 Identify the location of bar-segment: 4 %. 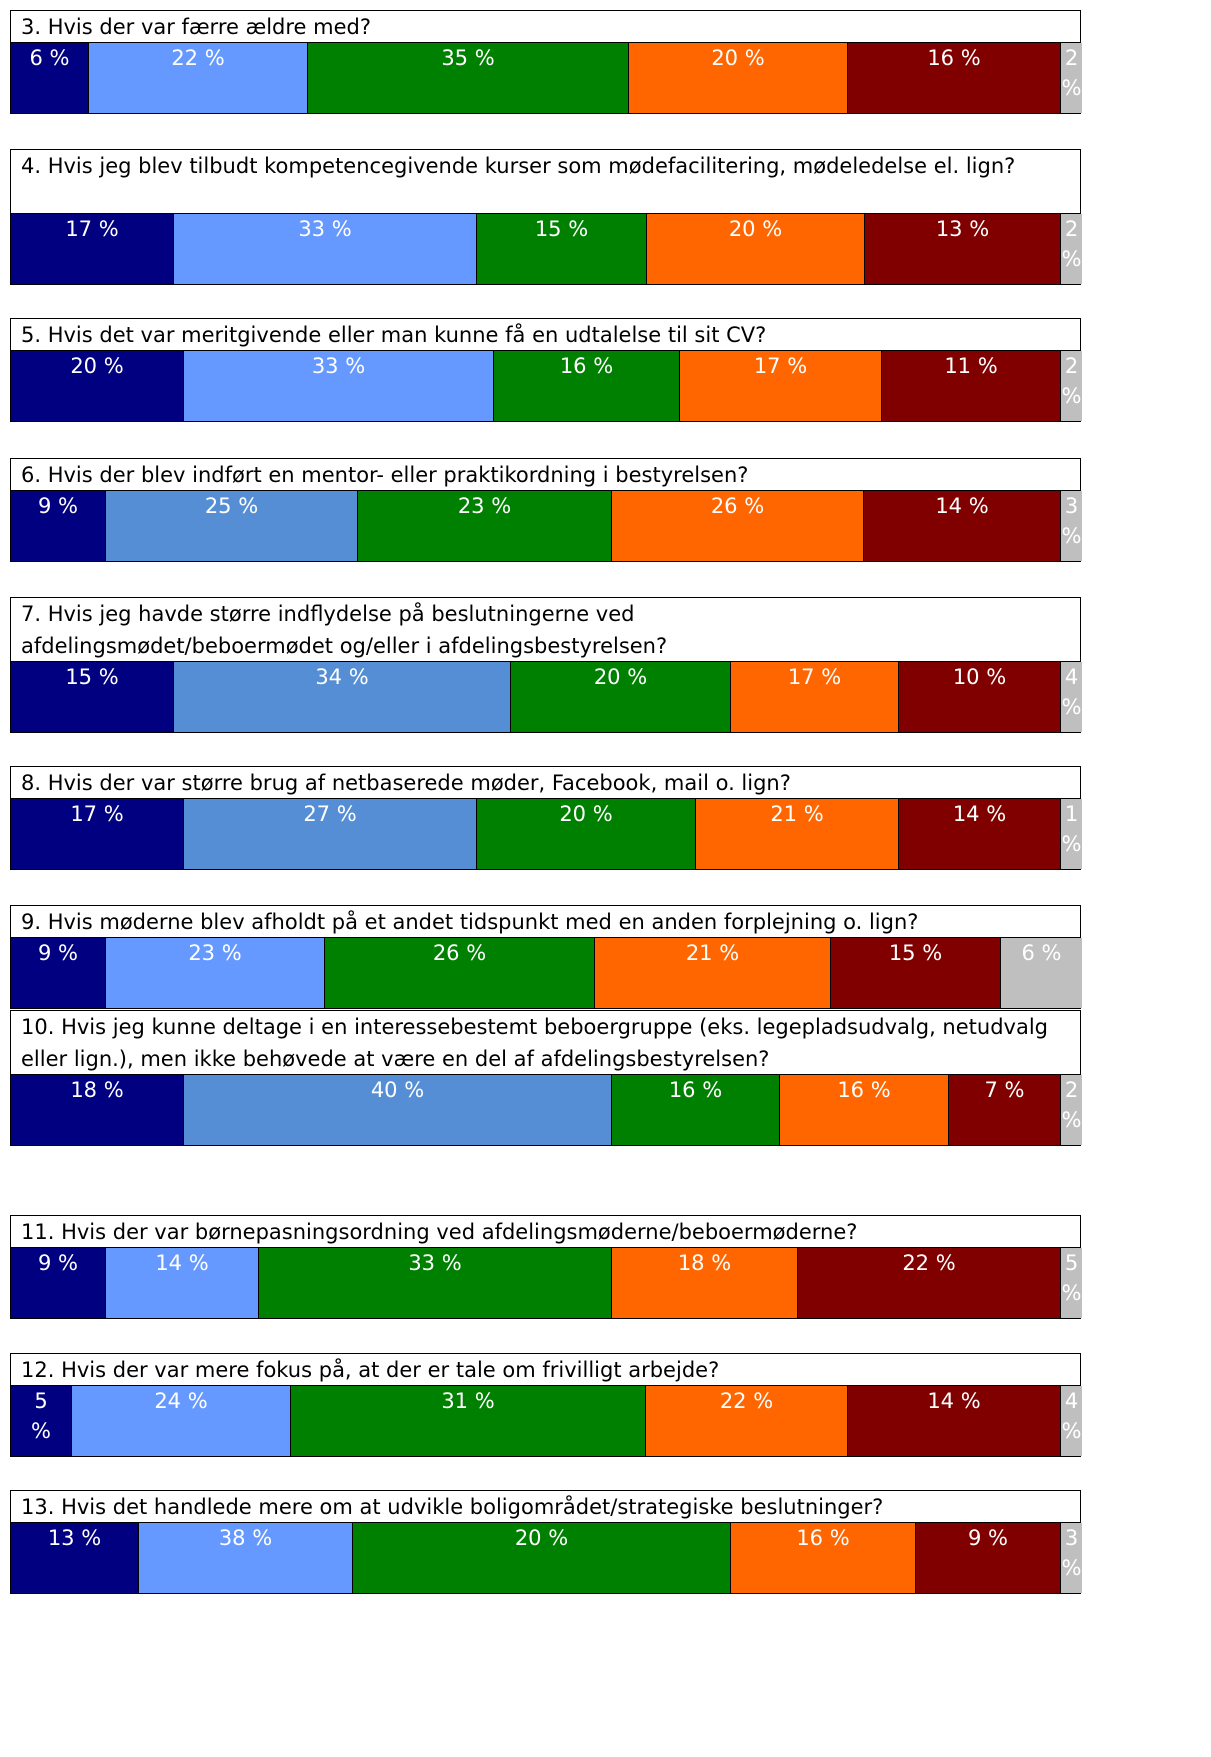
(1071, 697).